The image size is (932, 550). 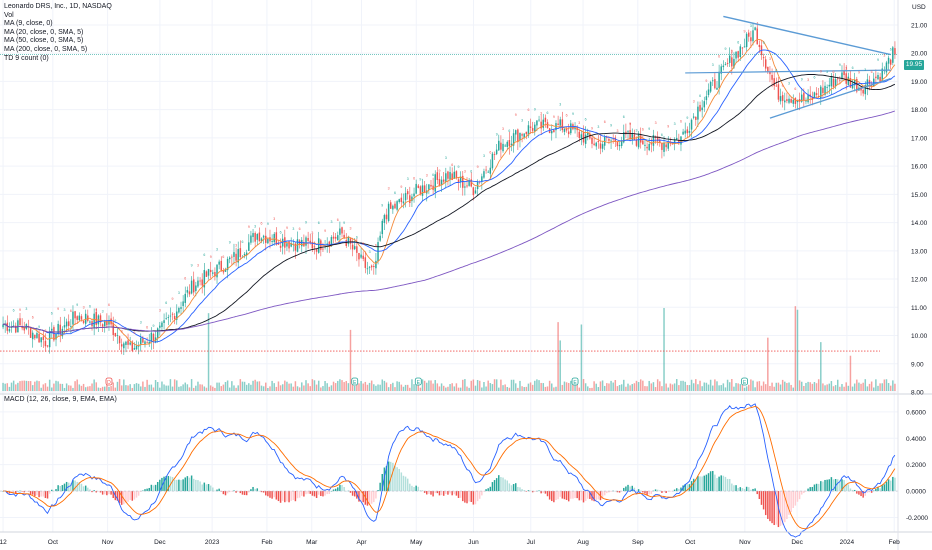 I want to click on macd-tick-label: 0.0000, so click(x=916, y=492).